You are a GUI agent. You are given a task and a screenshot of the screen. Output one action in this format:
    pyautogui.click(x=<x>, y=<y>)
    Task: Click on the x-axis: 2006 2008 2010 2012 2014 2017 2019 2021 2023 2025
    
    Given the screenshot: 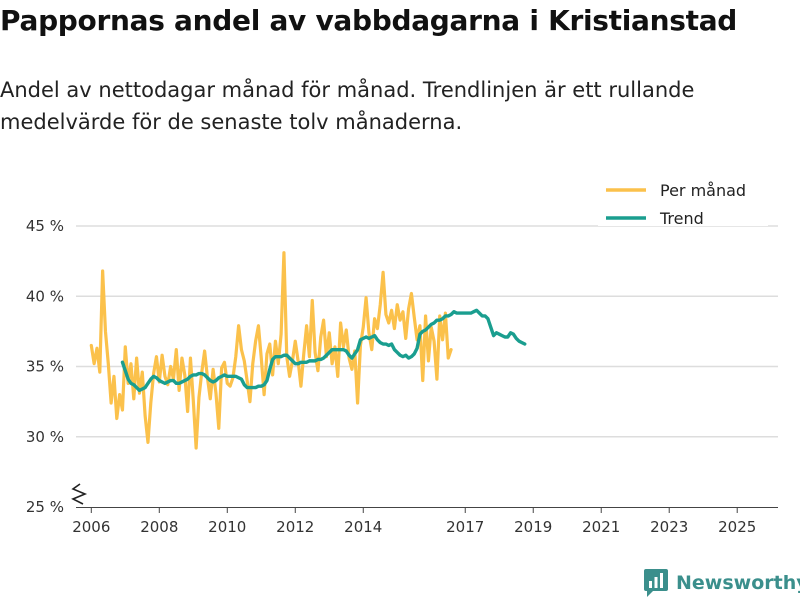 What is the action you would take?
    pyautogui.click(x=425, y=521)
    